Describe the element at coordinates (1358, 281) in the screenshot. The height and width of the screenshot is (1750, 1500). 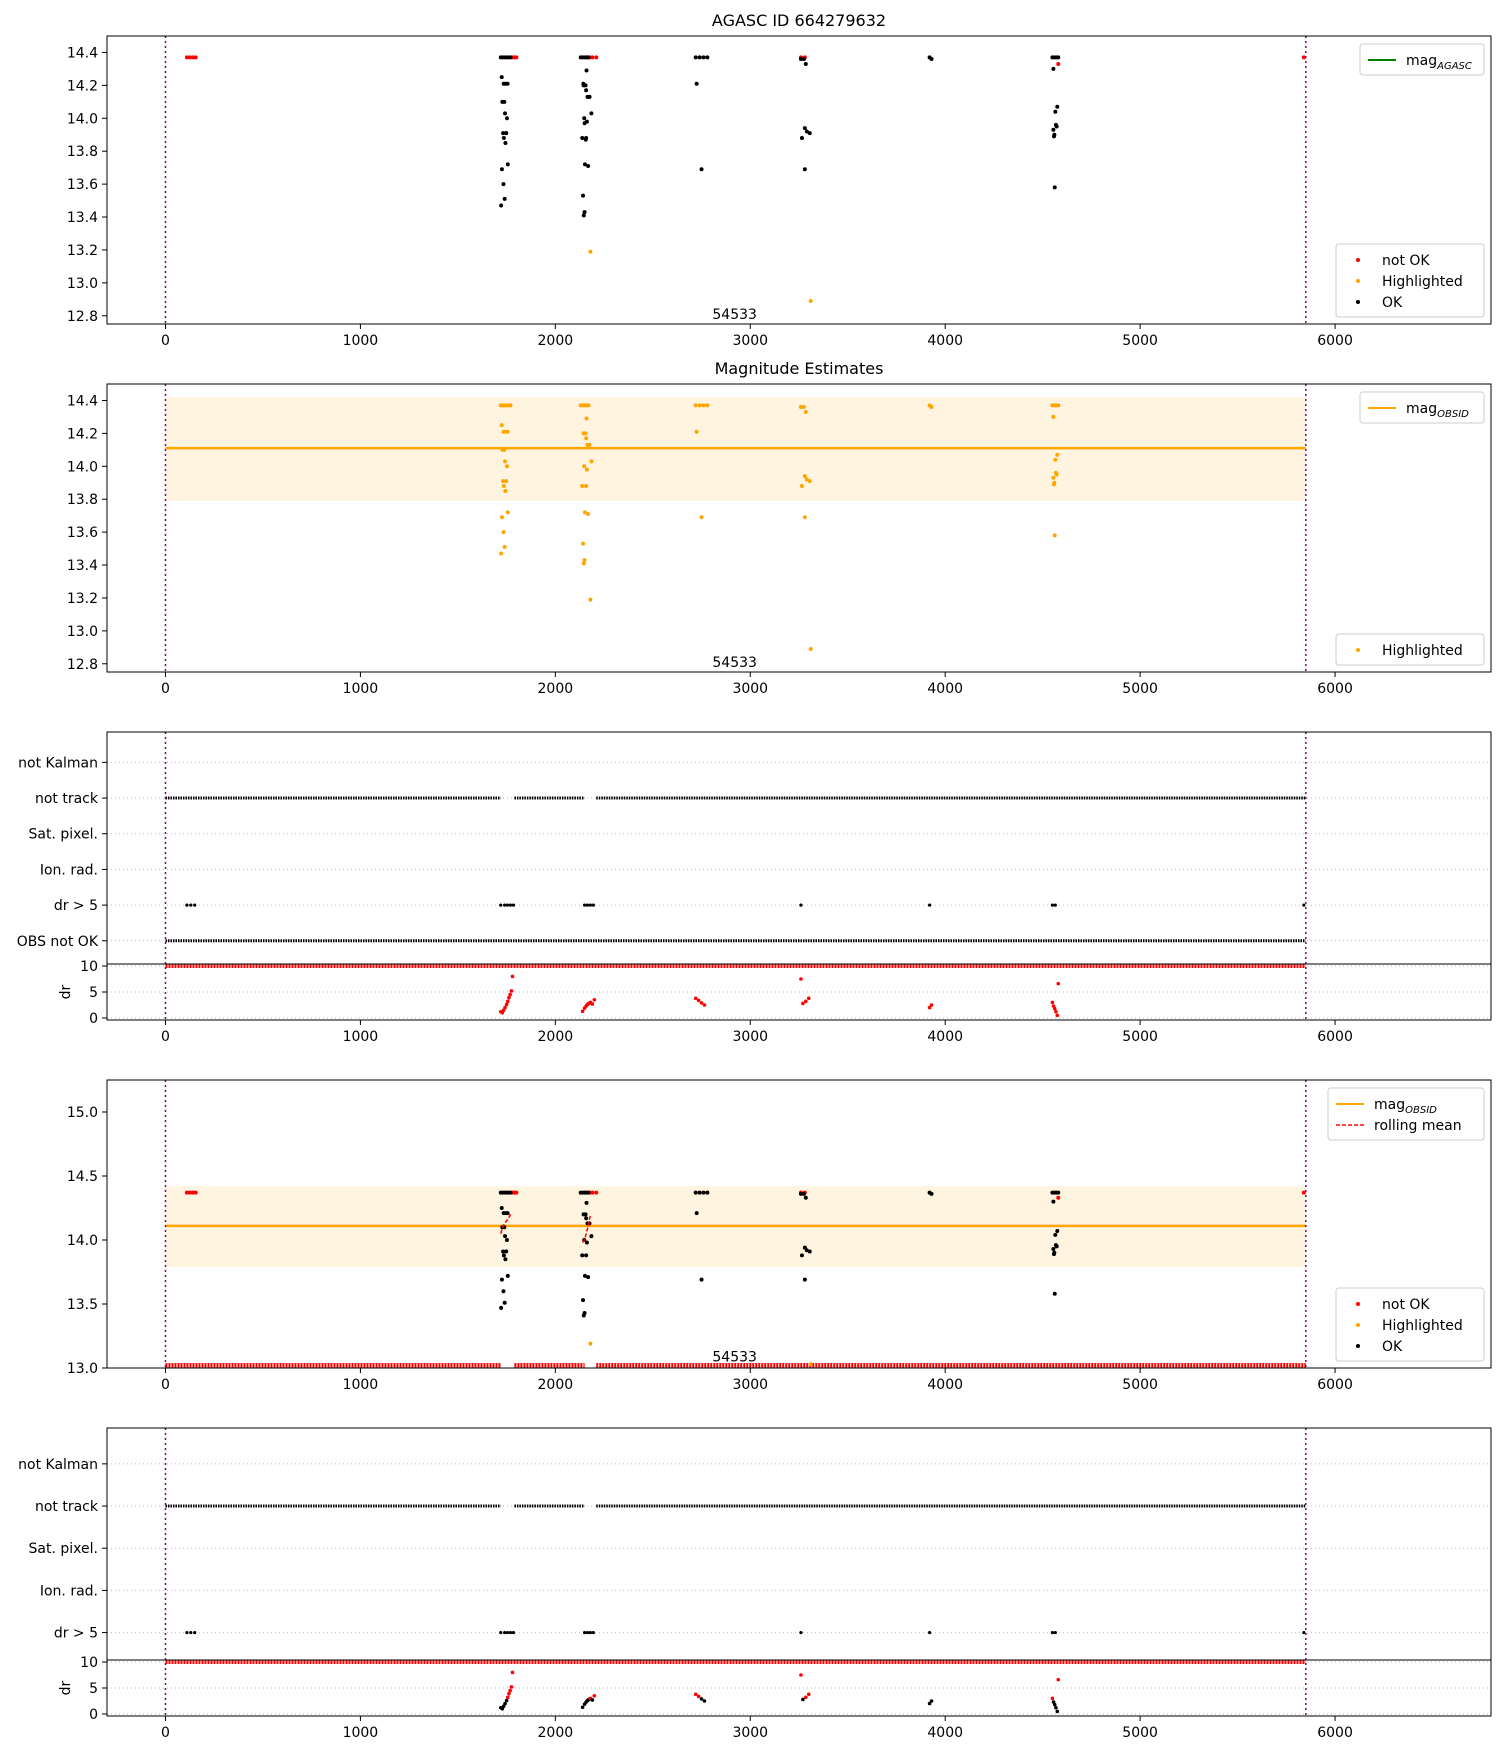
I see `legend-dot-swatch` at that location.